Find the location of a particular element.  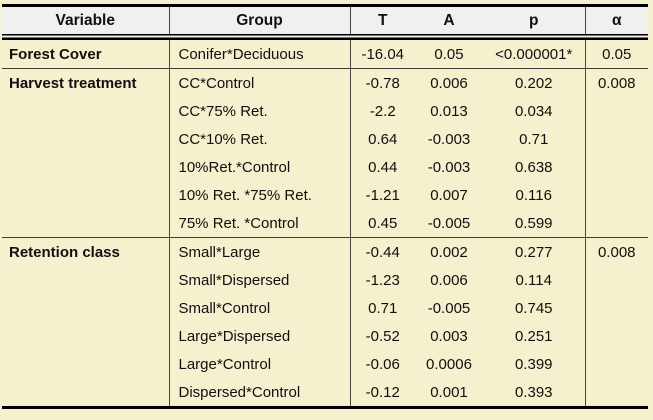

table-row: 10%Ret.*Control 0.44 -0.003 0.638 is located at coordinates (325, 167).